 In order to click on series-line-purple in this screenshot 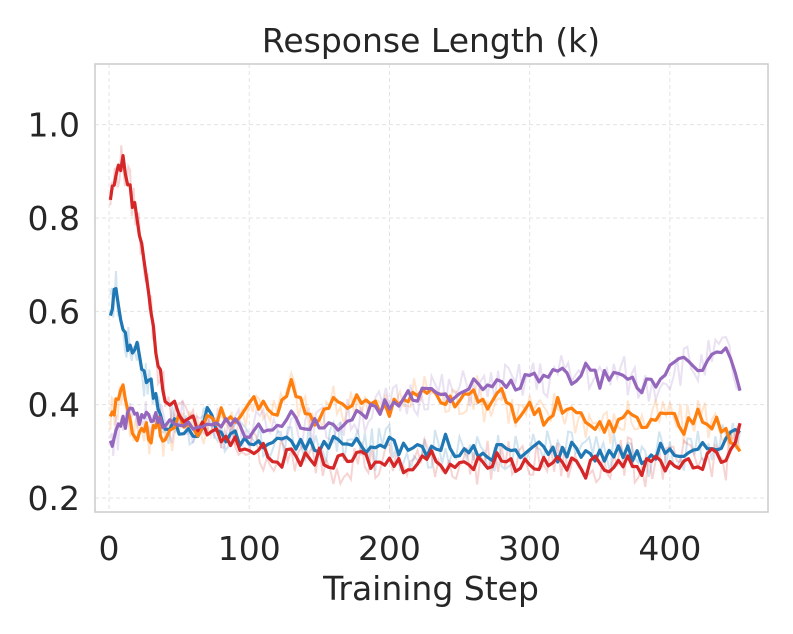, I will do `click(425, 397)`.